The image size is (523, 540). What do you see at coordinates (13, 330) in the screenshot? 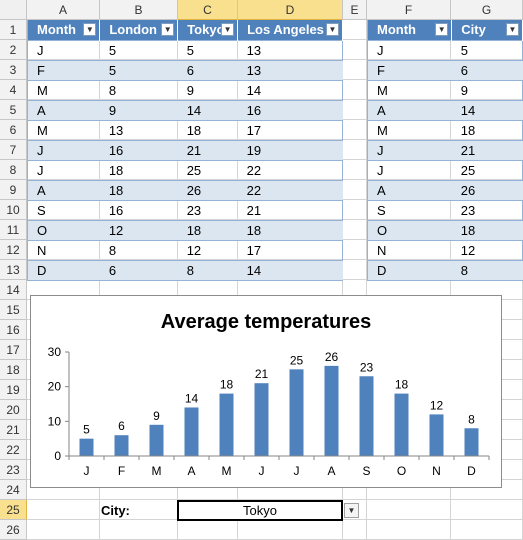
I see `row-header-16: 16` at bounding box center [13, 330].